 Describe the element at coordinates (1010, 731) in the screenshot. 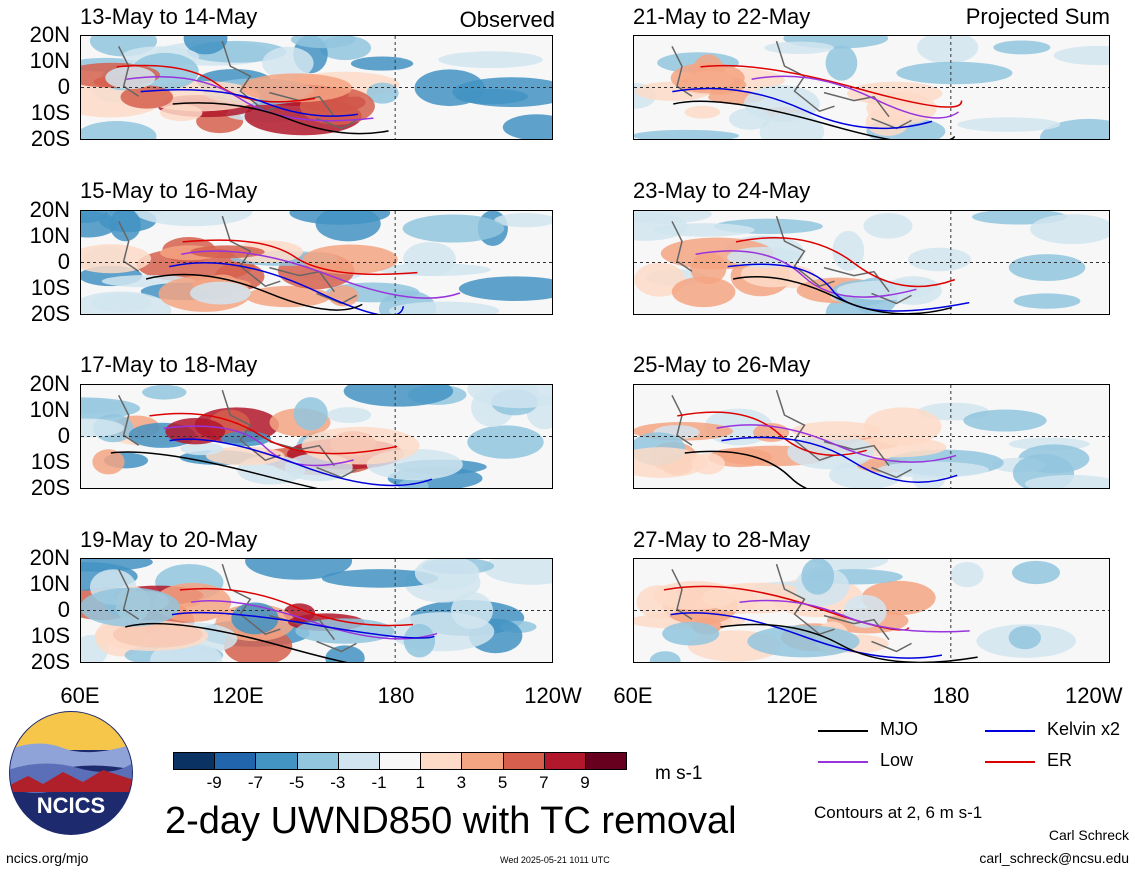

I see `legend-kelvin-line` at that location.